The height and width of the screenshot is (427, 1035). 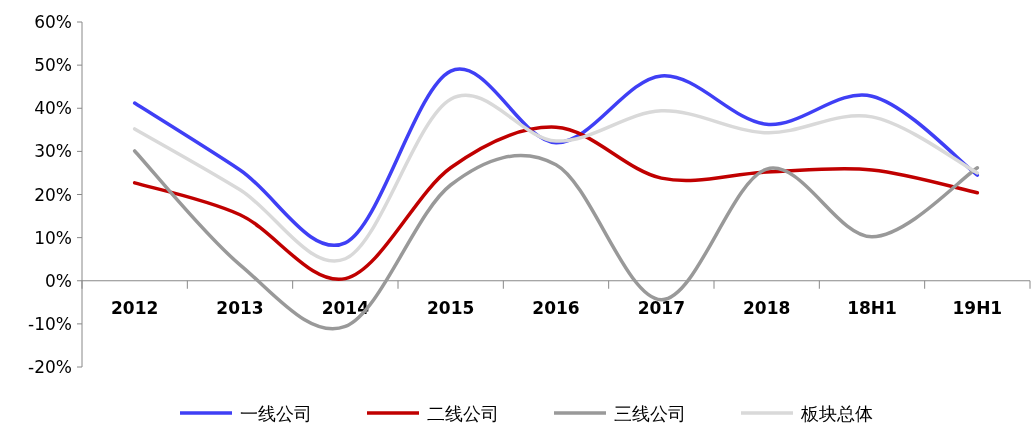 I want to click on y-tick-label: -20%, so click(x=50, y=367).